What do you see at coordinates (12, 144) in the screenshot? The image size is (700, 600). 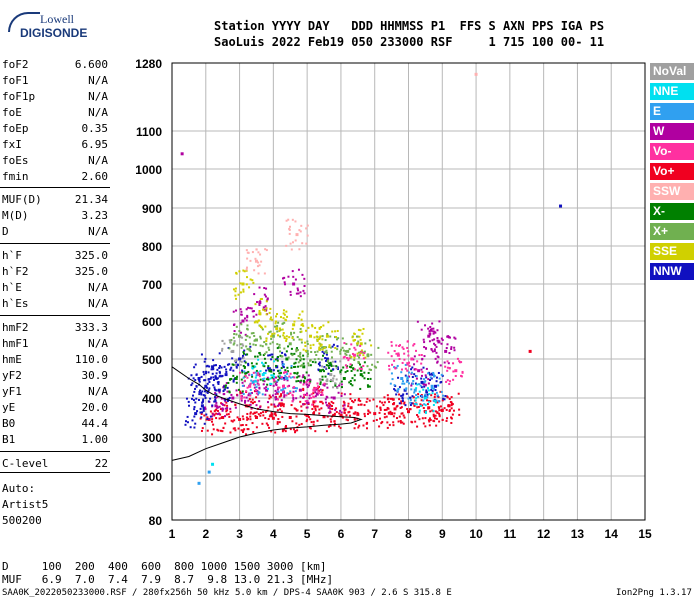 I see `param-name: fxI` at bounding box center [12, 144].